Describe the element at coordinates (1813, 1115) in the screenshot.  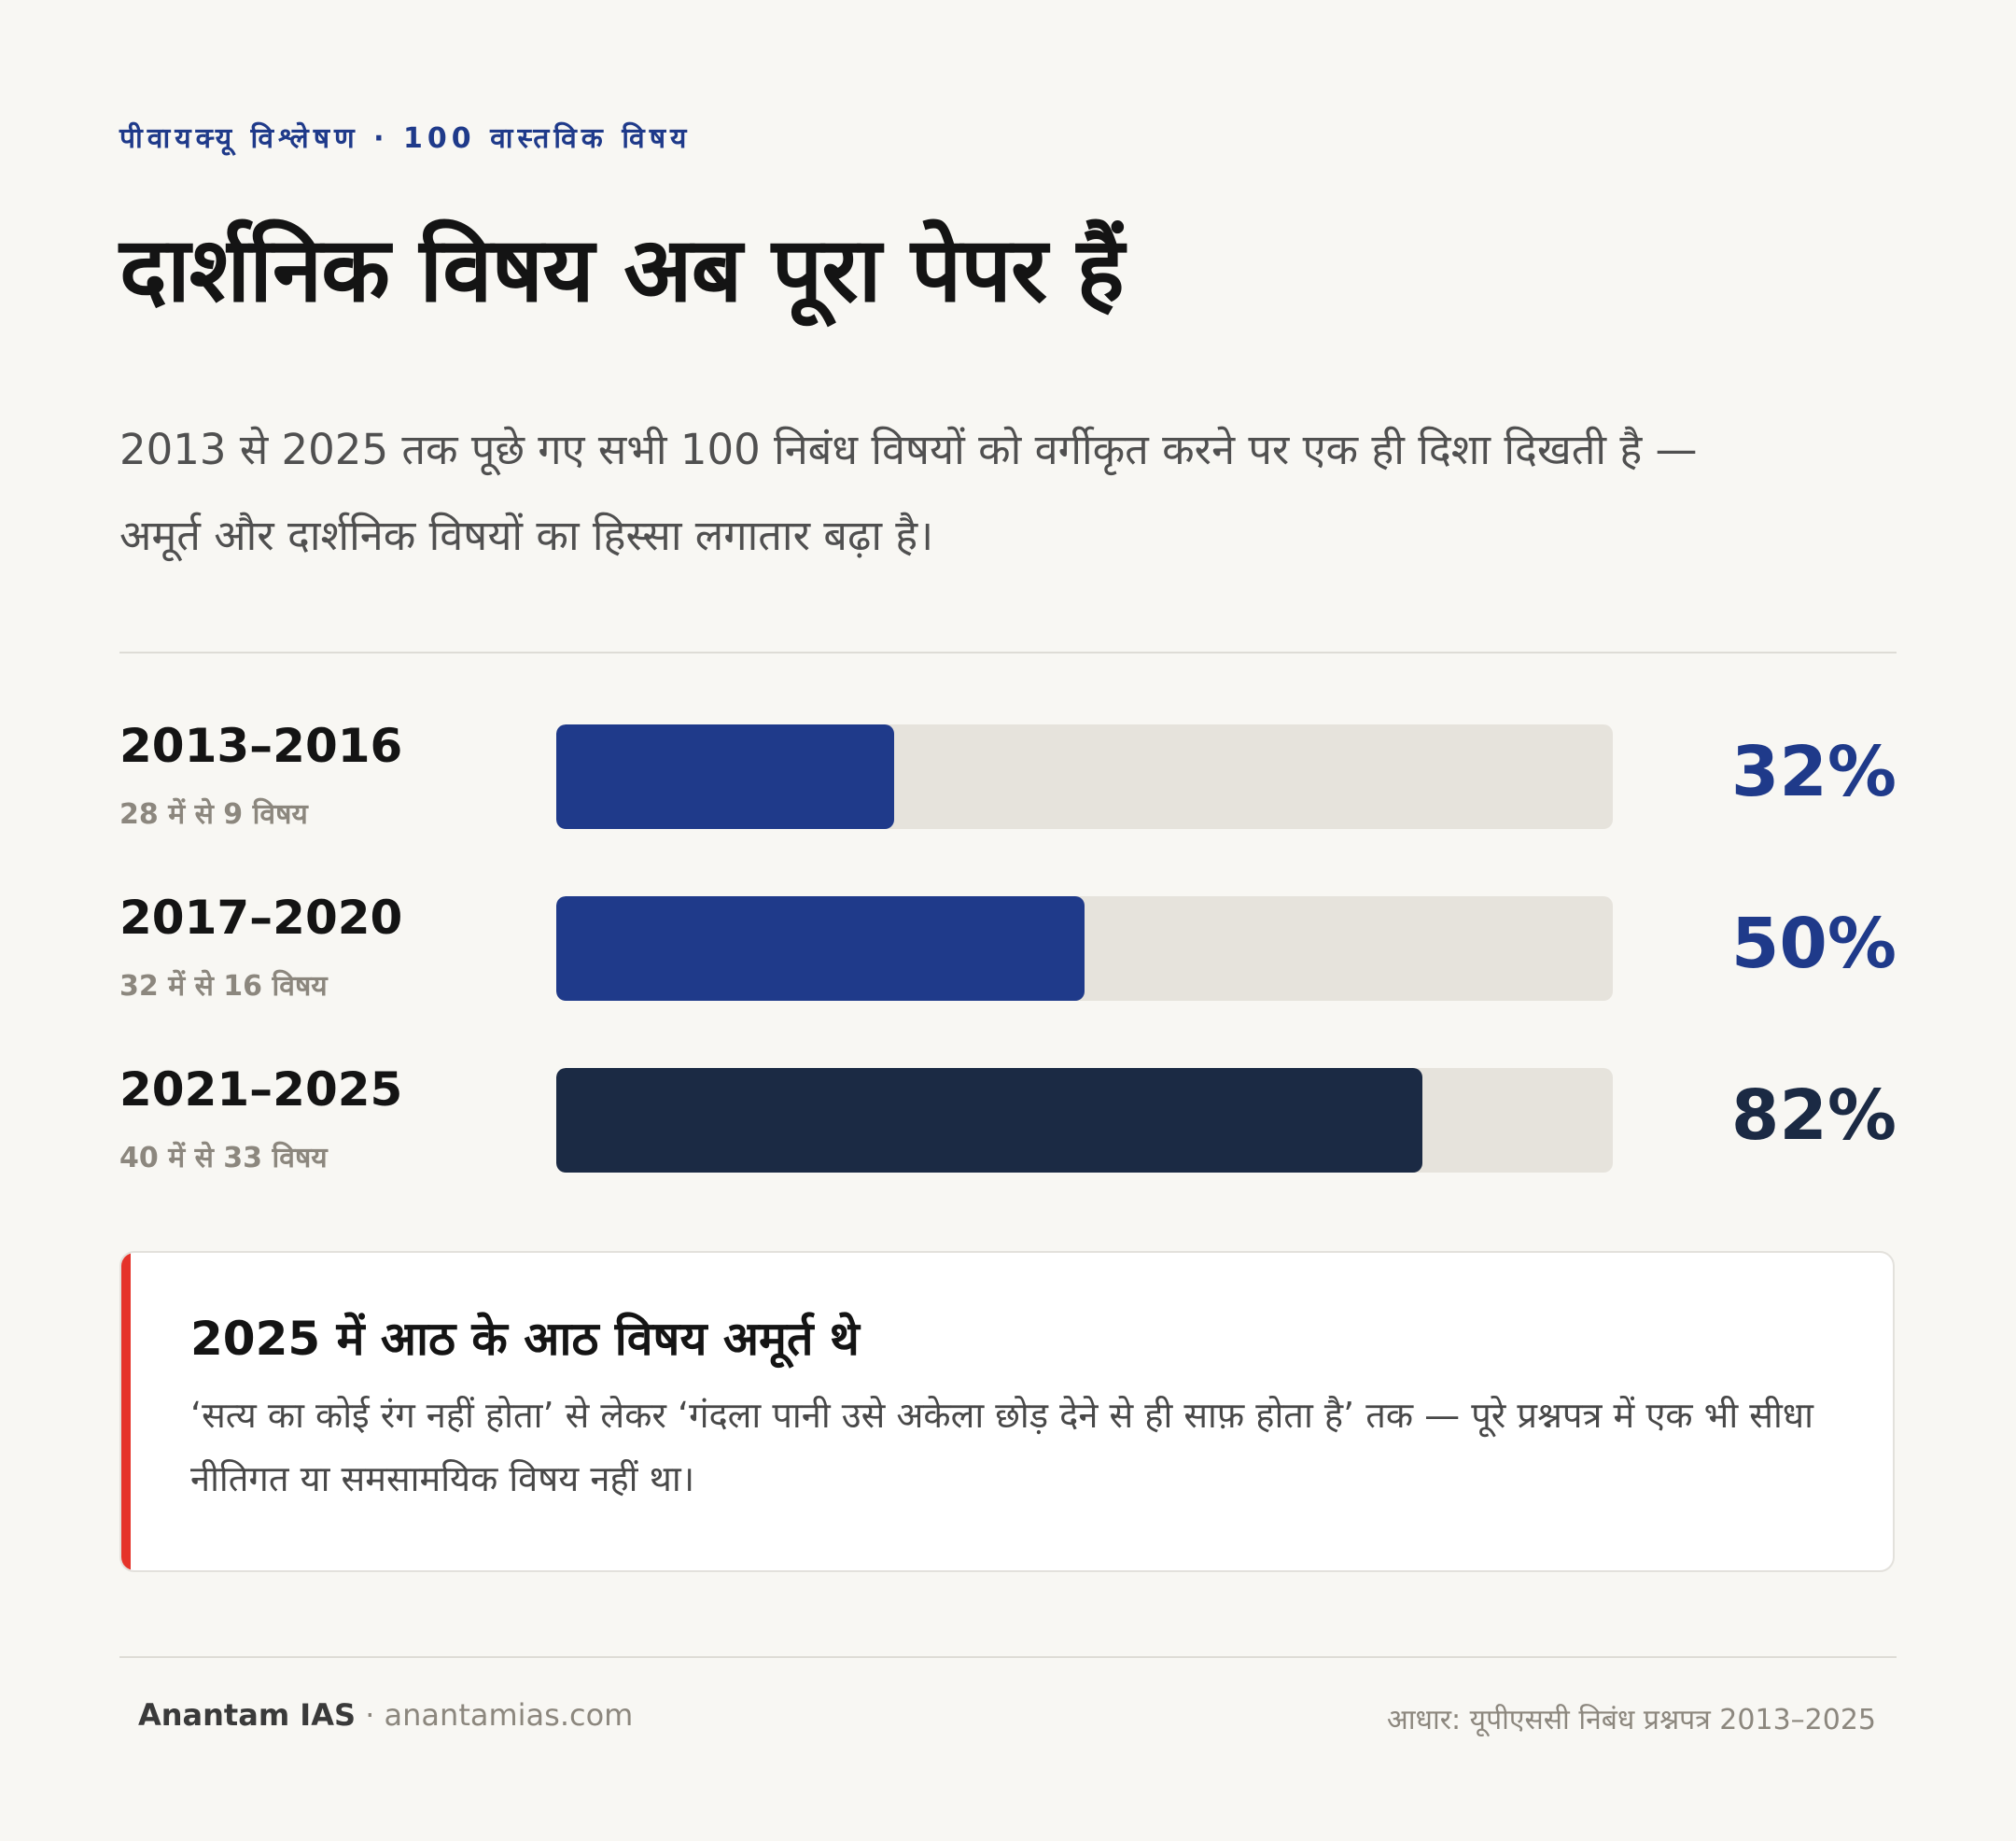
I see `value-label: 82%` at that location.